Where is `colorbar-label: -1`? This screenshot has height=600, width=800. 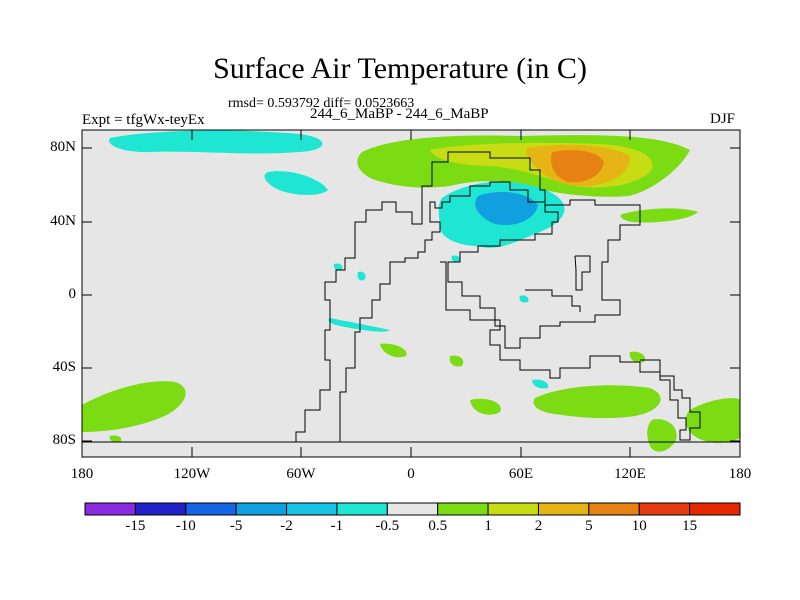
colorbar-label: -1 is located at coordinates (337, 526).